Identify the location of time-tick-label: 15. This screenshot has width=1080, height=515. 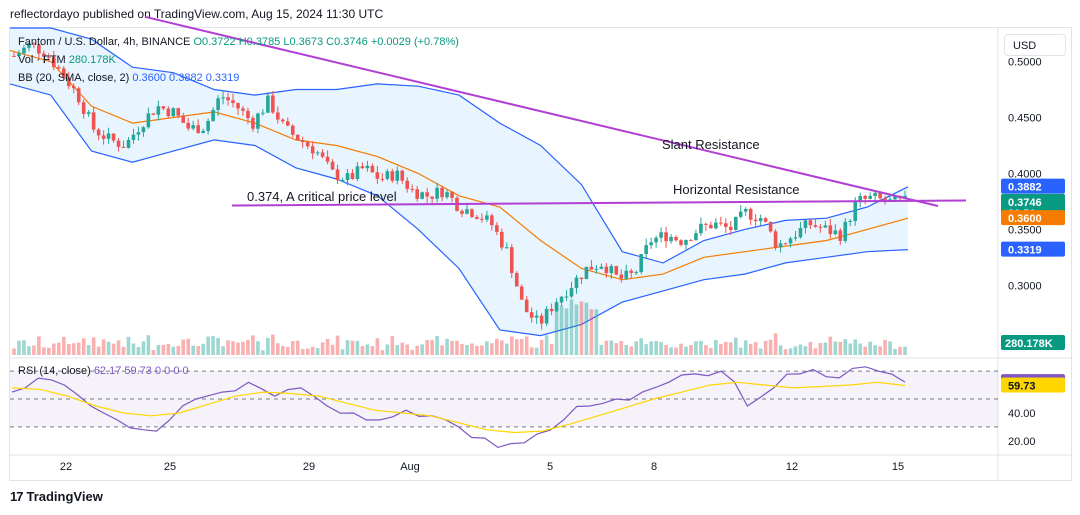
(898, 467).